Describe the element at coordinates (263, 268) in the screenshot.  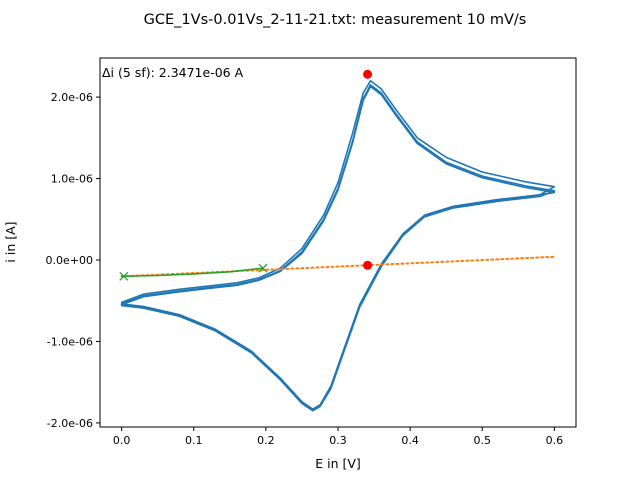
I see `marker-fit-end` at that location.